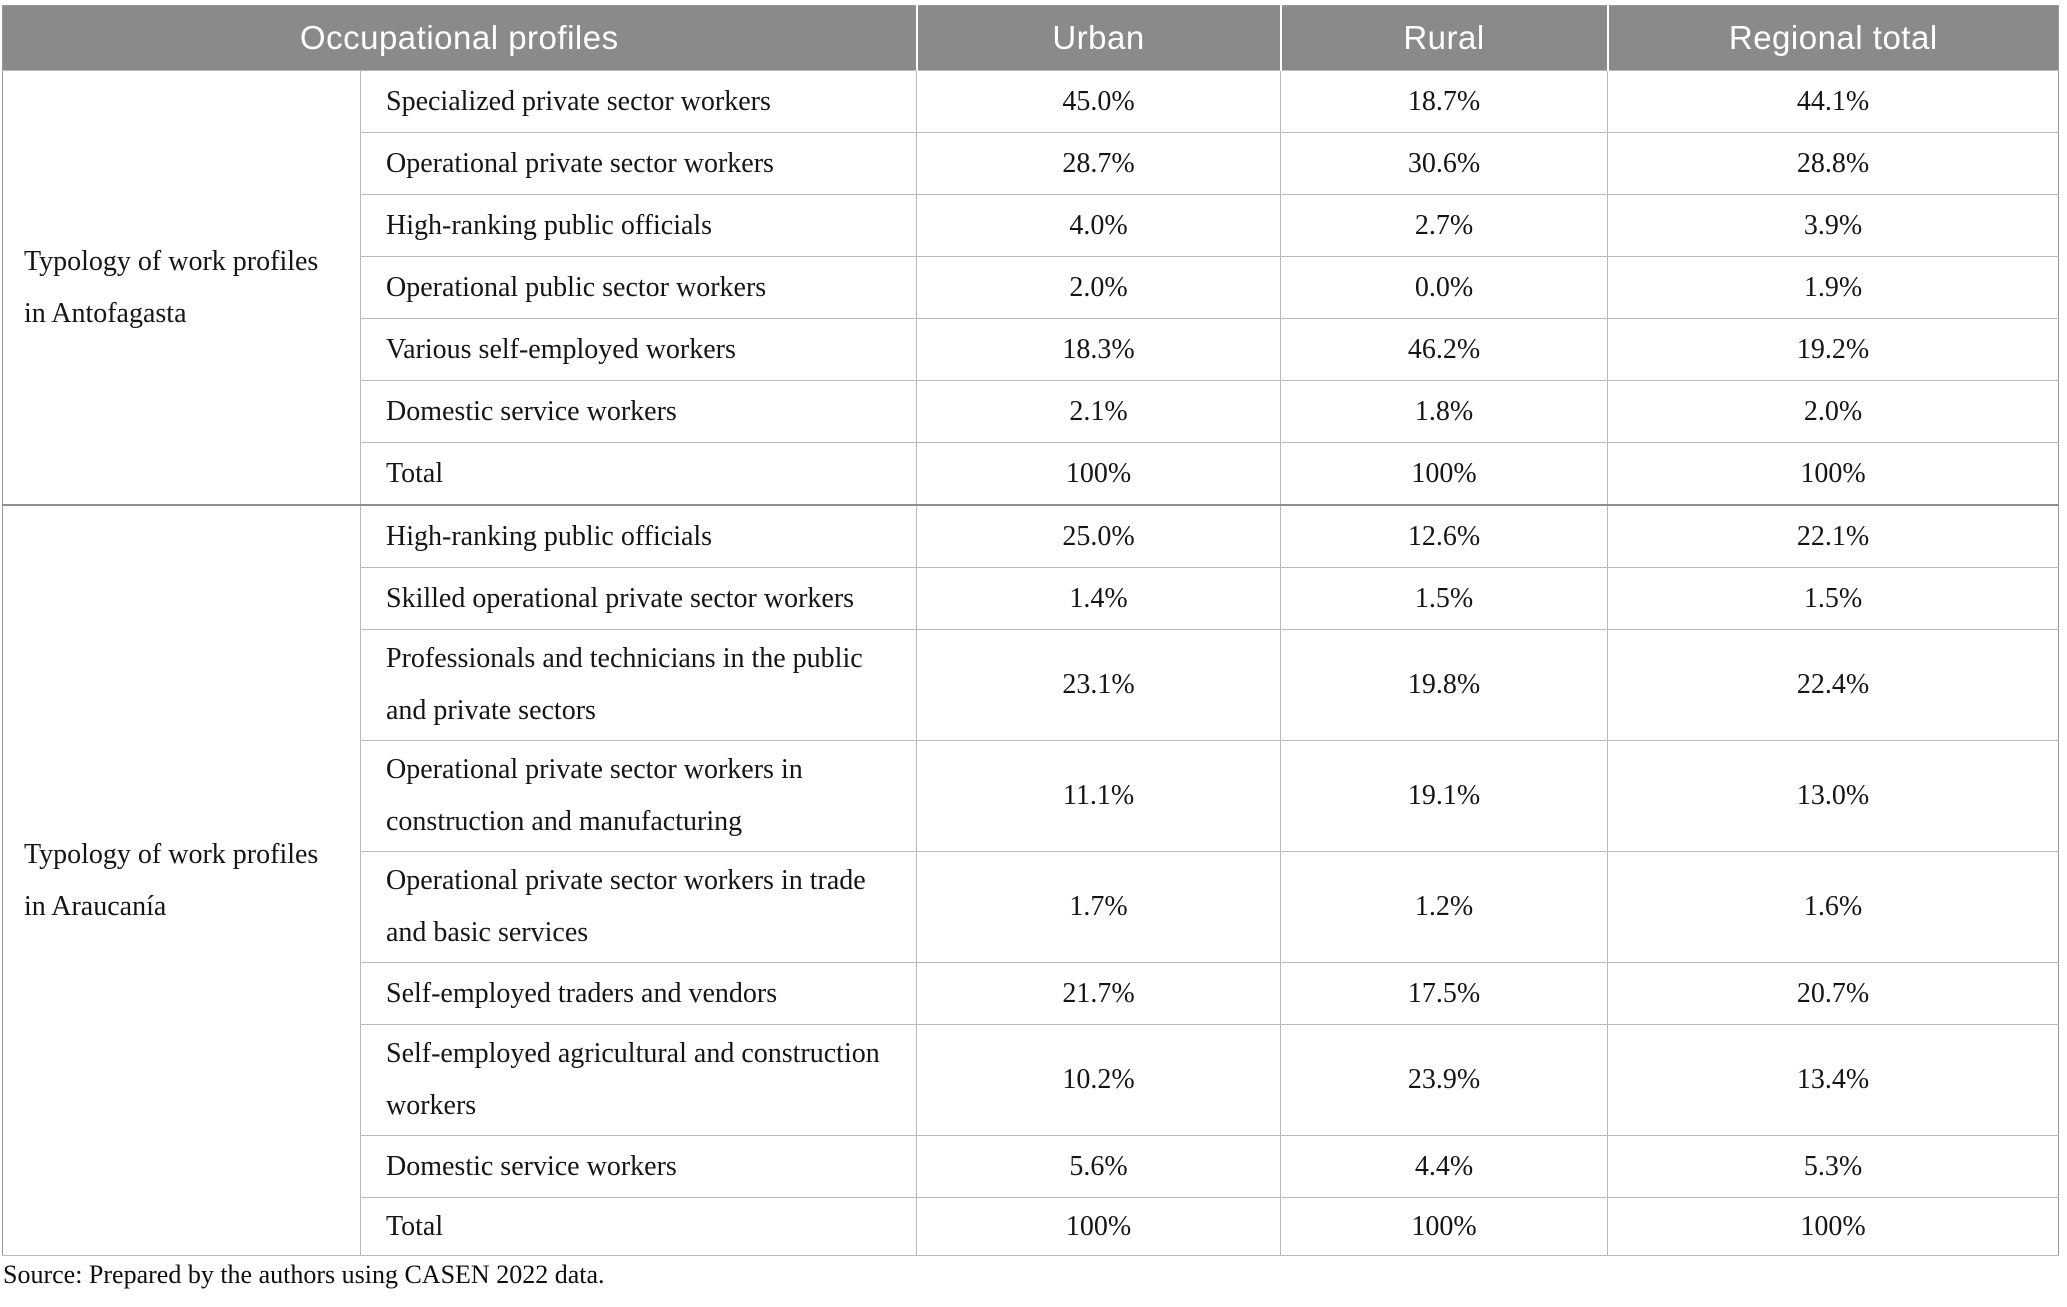 Image resolution: width=2067 pixels, height=1307 pixels. What do you see at coordinates (459, 38) in the screenshot?
I see `header-occupational-profiles: Occupational profiles` at bounding box center [459, 38].